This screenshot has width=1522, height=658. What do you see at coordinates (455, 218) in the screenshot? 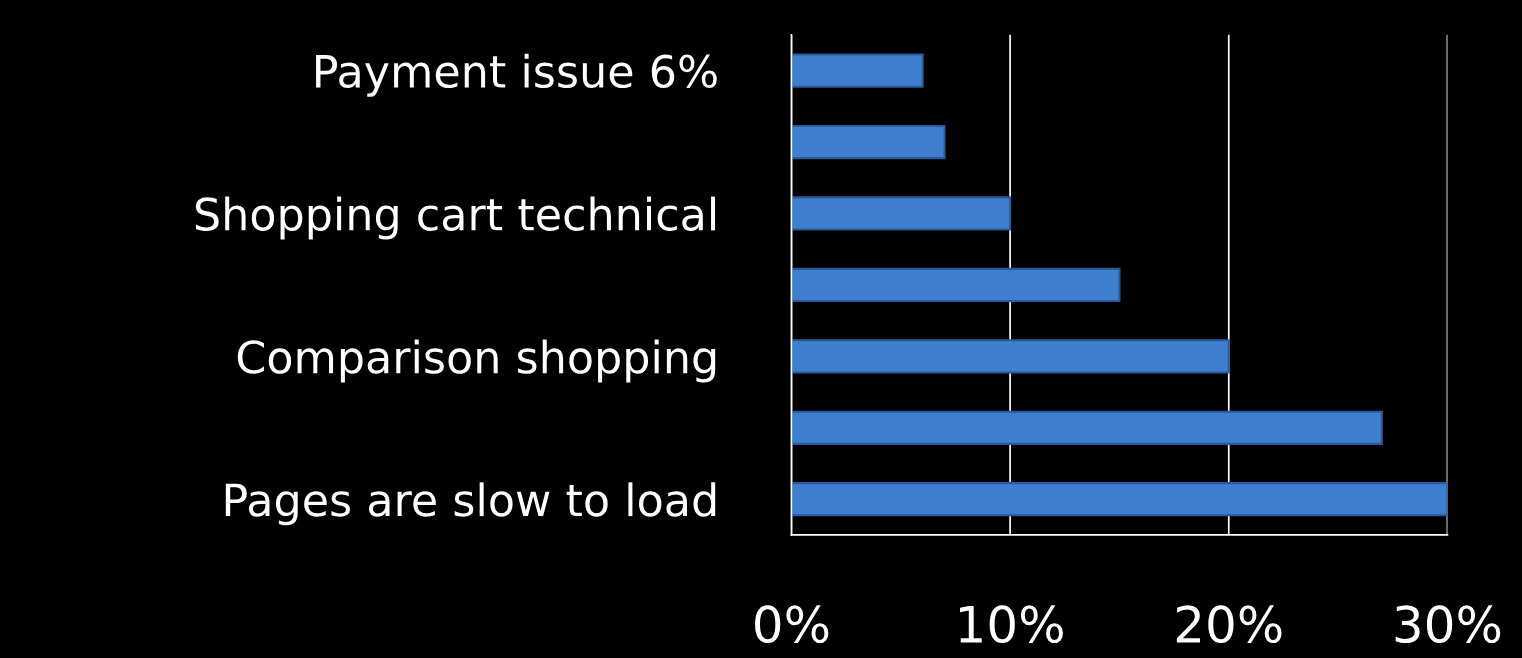
I see `y-tick-label: Shopping cart technical` at bounding box center [455, 218].